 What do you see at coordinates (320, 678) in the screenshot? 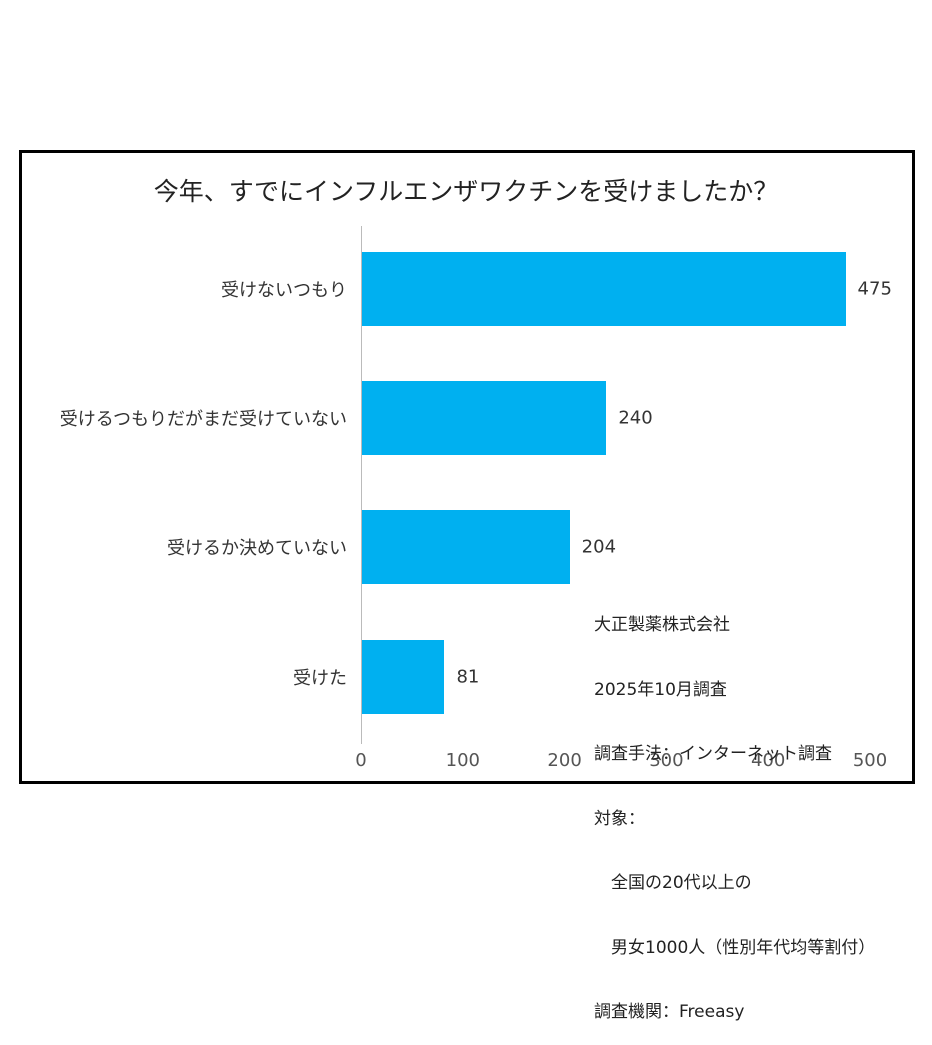
I see `category-label: 受けた` at bounding box center [320, 678].